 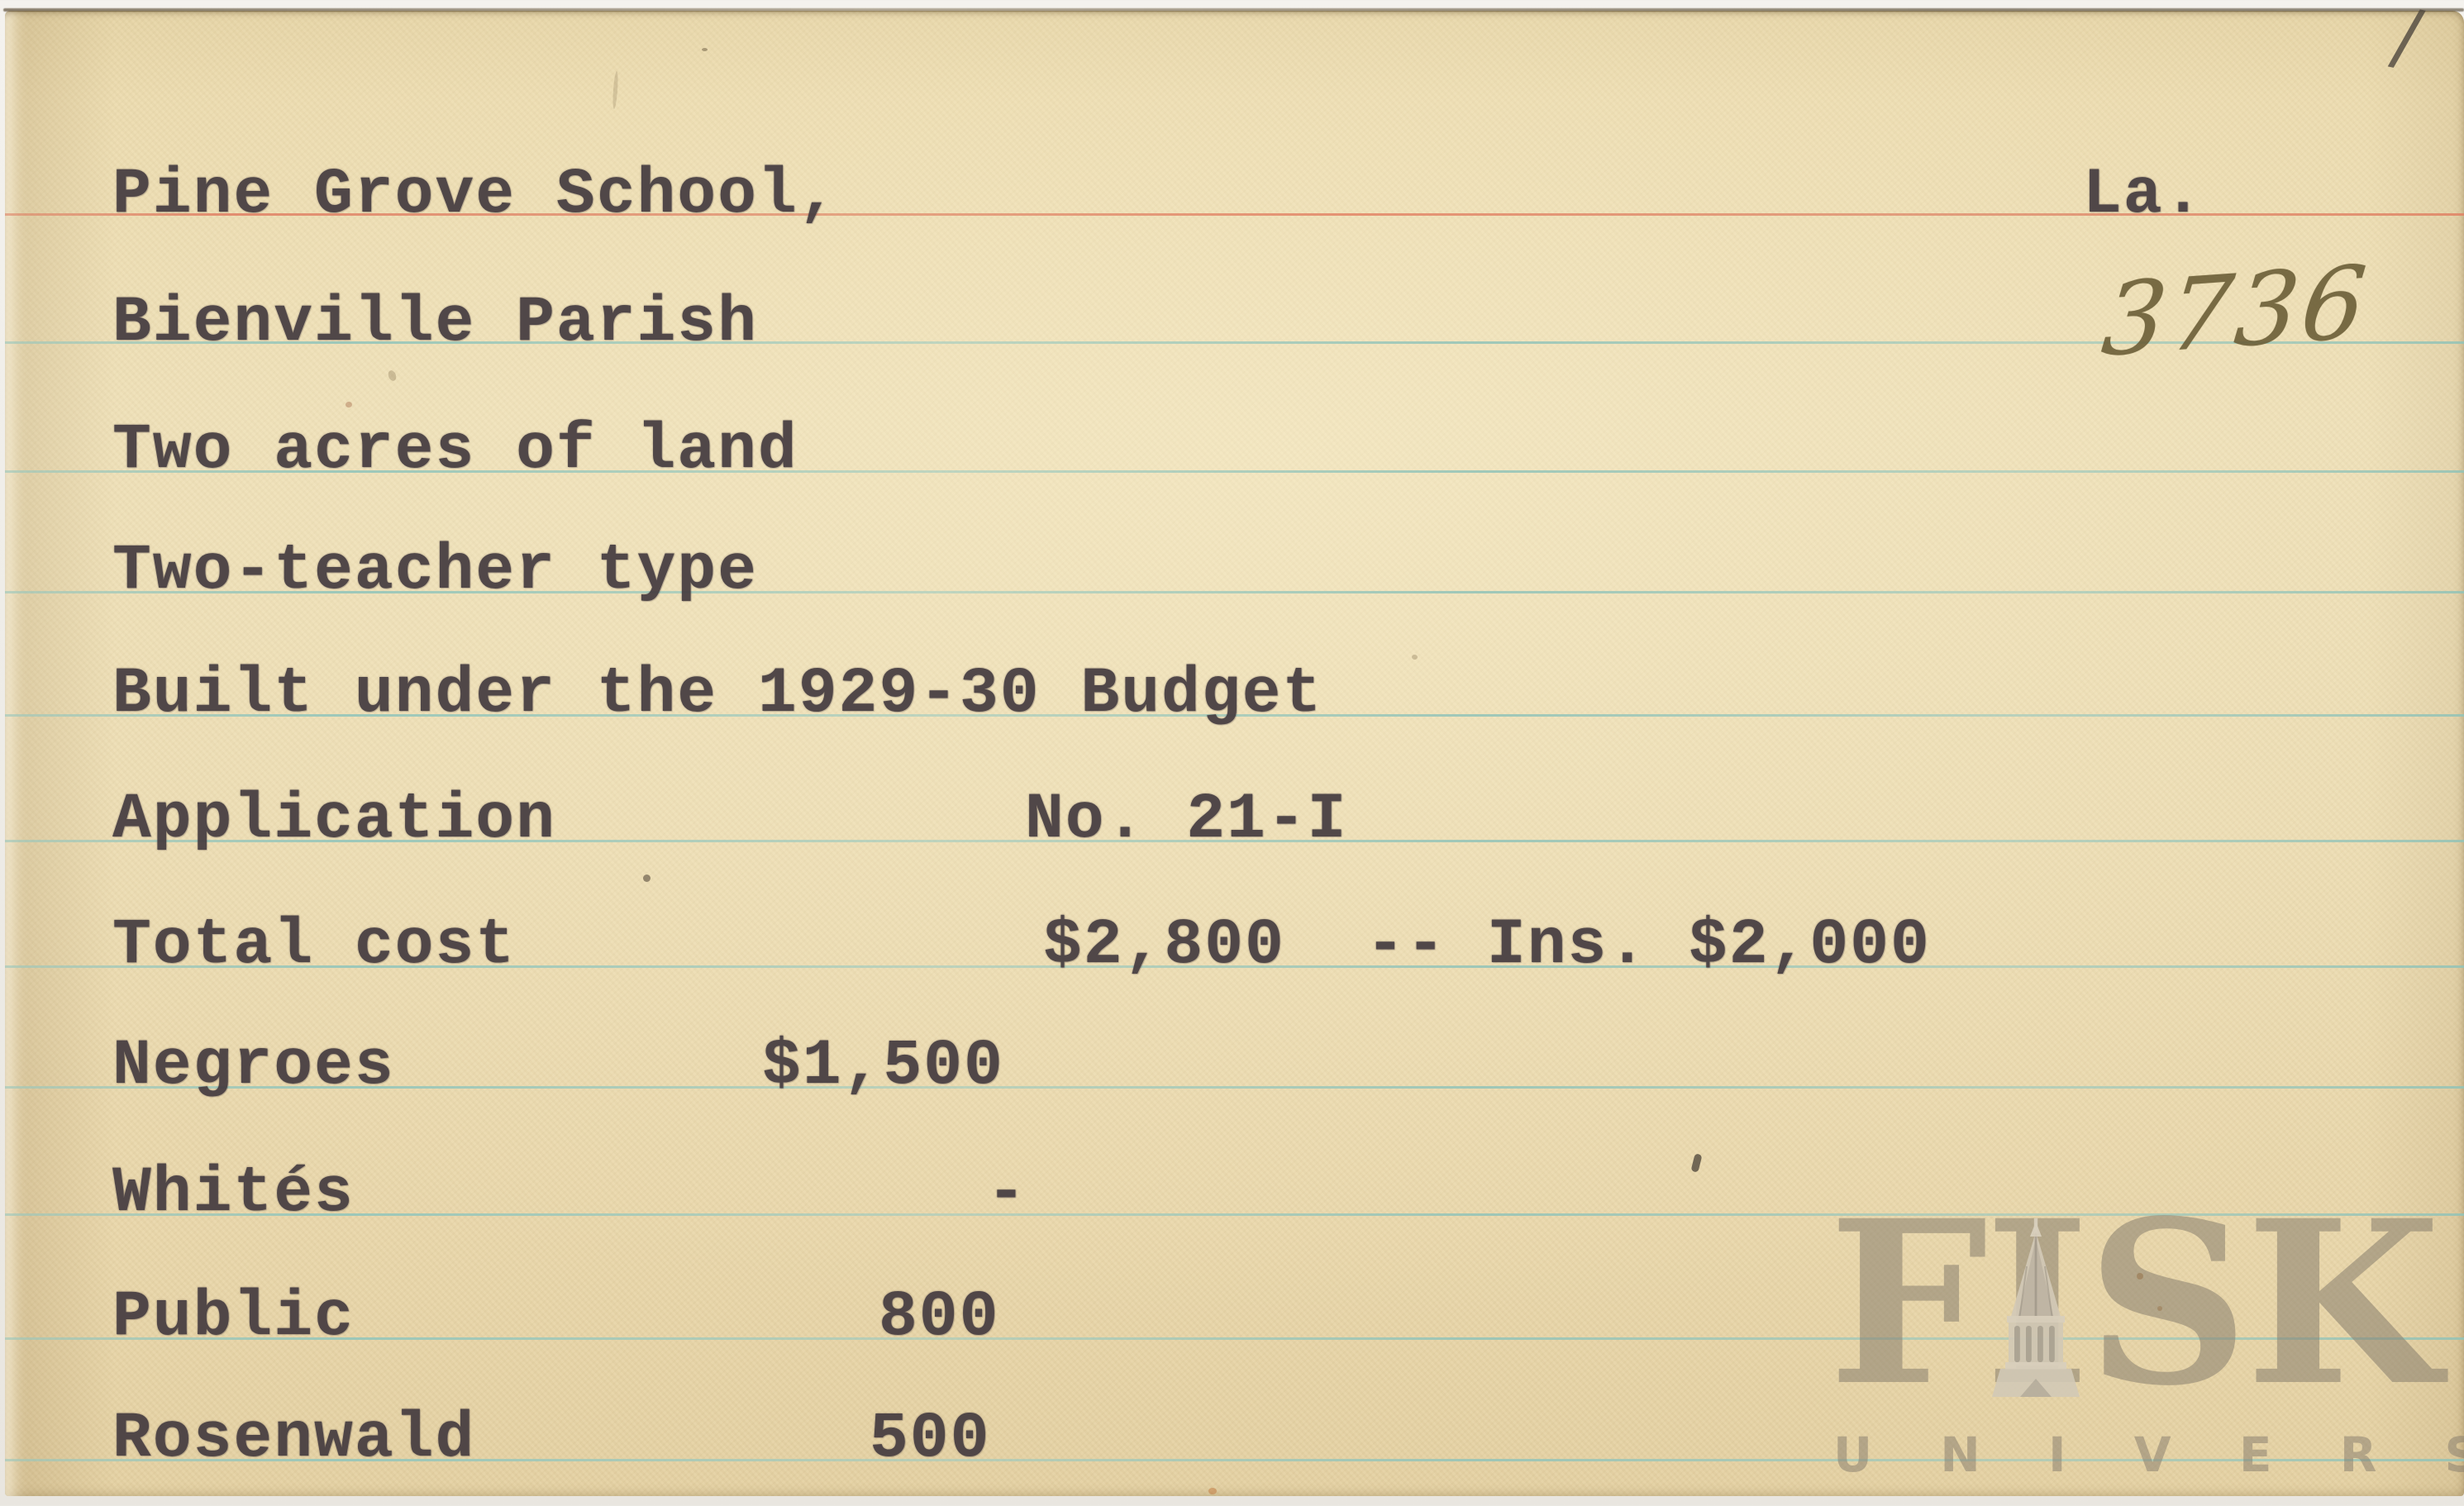 I want to click on row-building-type: Two-teacher type, so click(x=1232, y=576).